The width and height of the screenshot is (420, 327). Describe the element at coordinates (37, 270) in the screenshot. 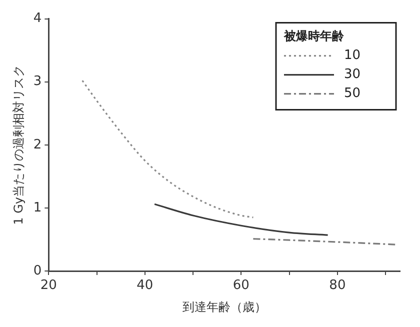

I see `y-tick-label: 0` at that location.